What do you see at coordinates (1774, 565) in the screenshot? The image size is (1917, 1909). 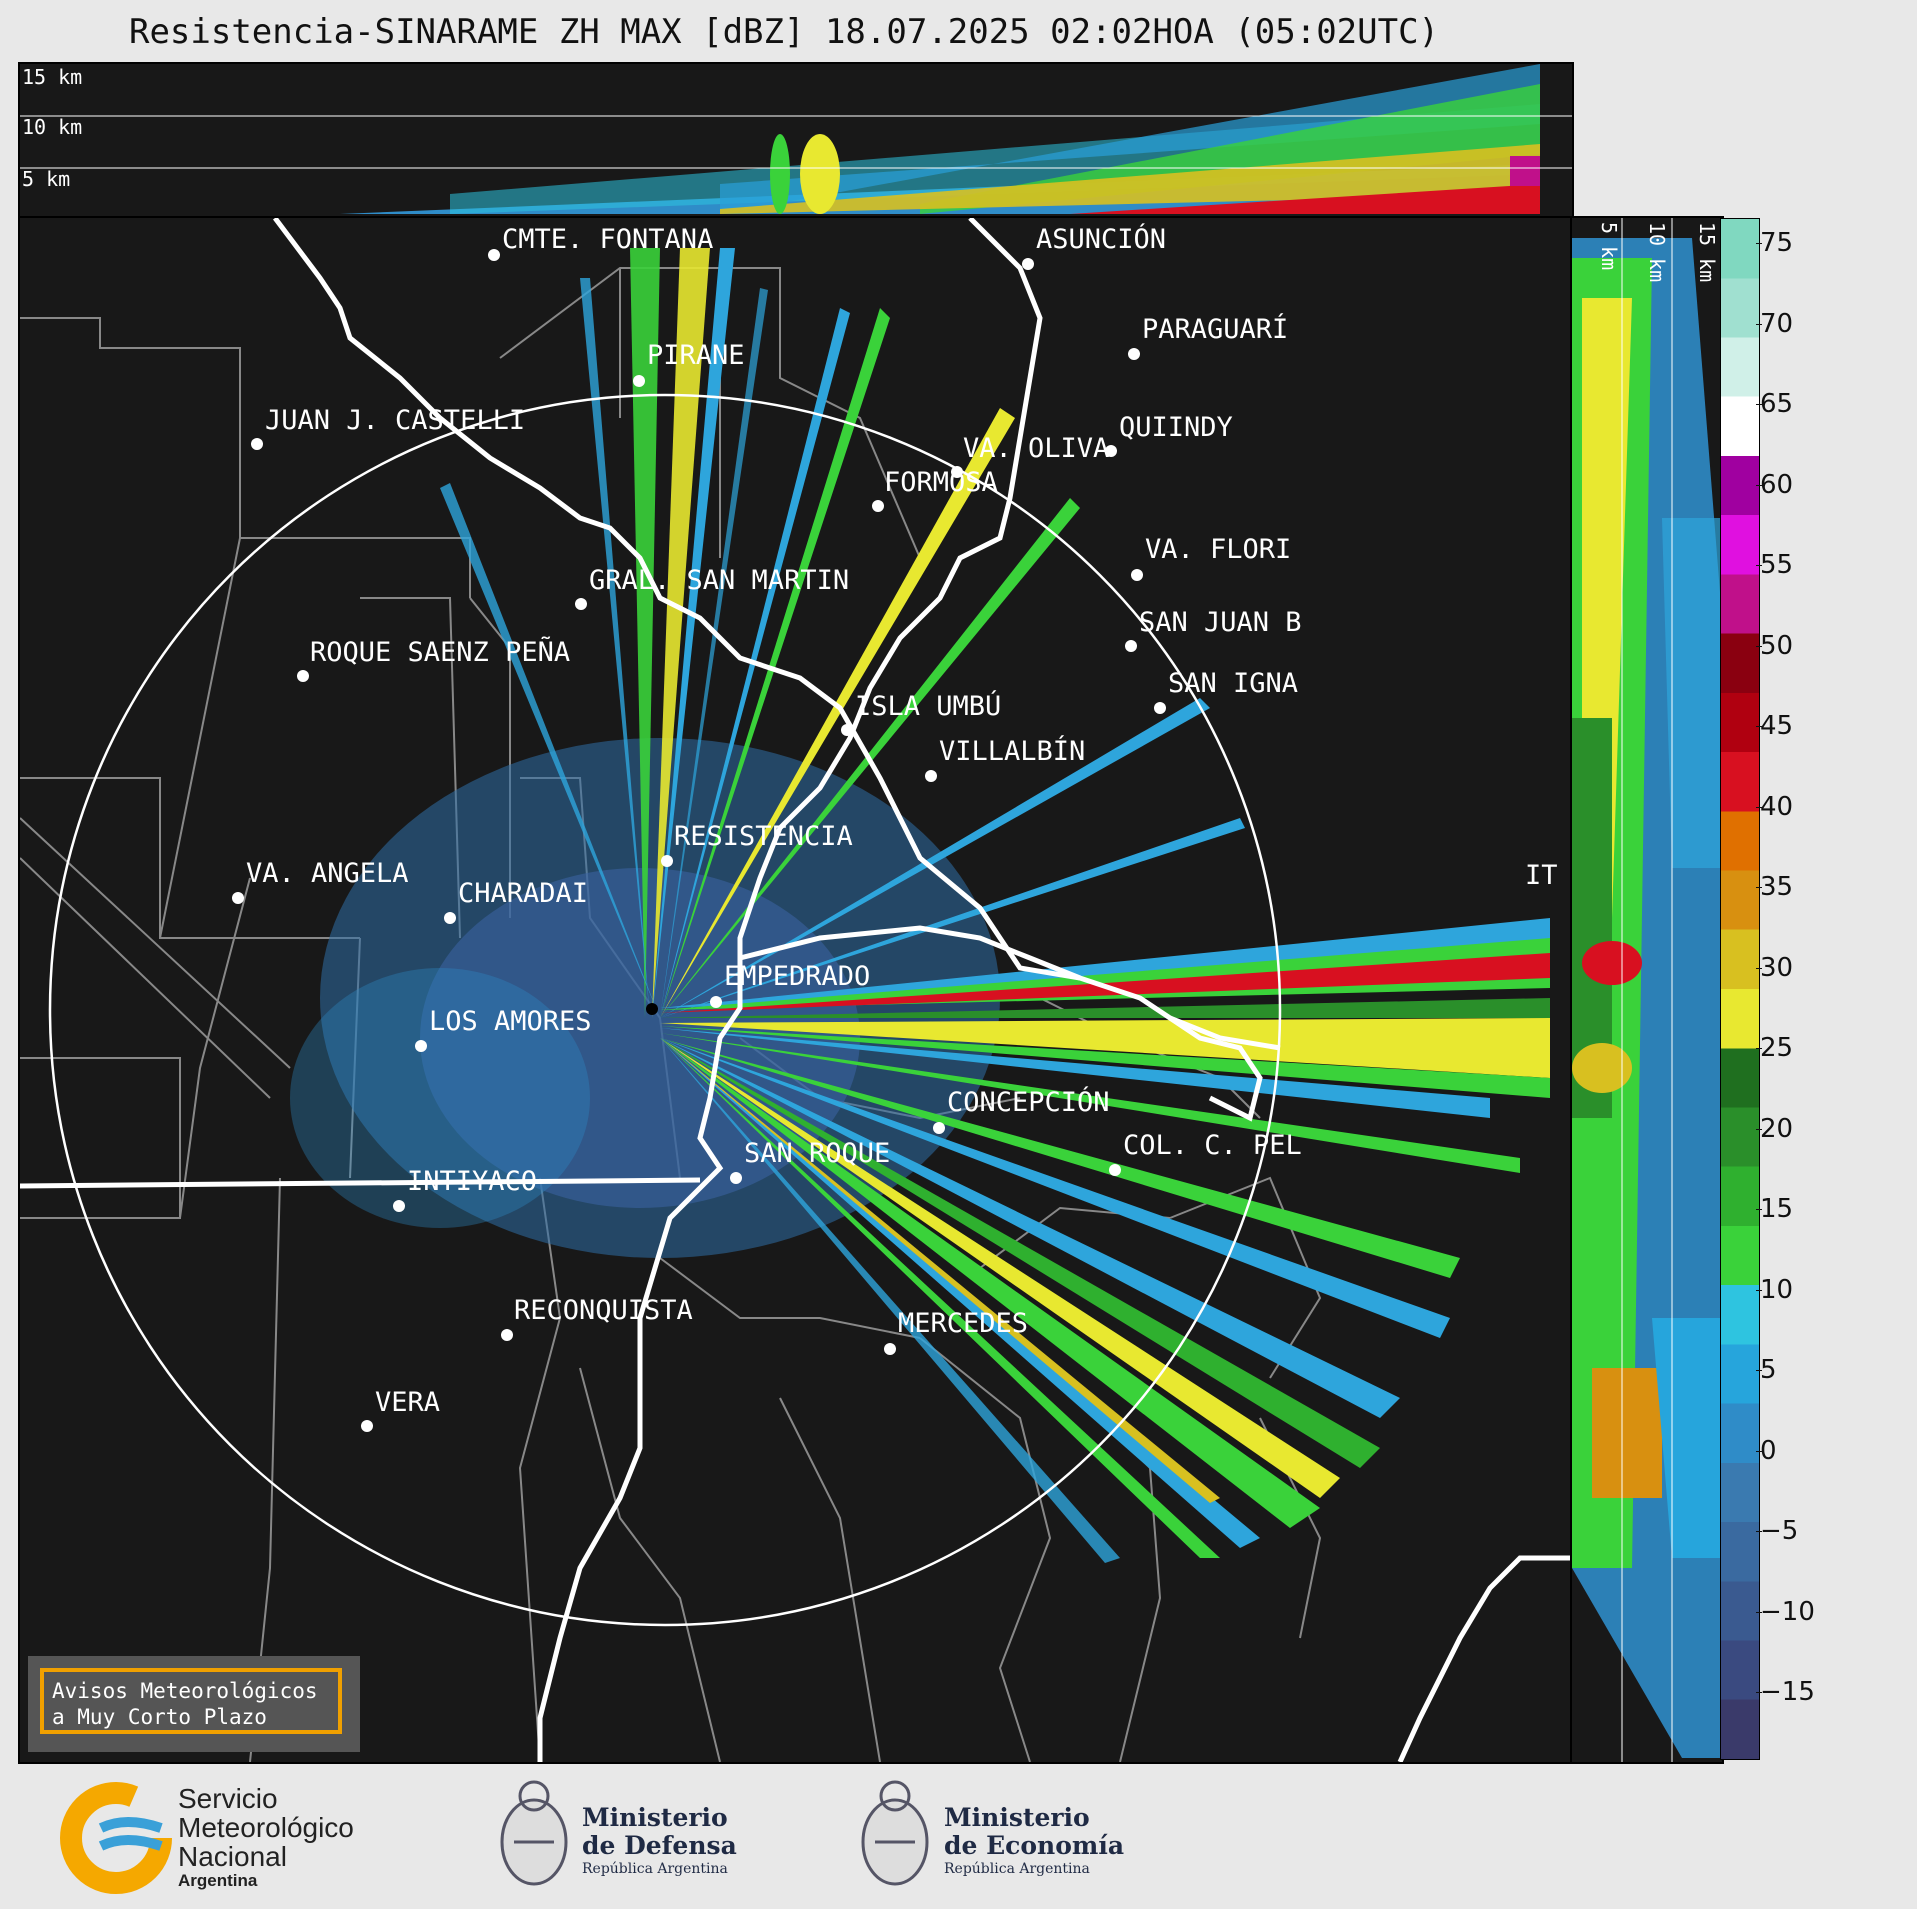 I see `colorbar-tick-label: 55` at bounding box center [1774, 565].